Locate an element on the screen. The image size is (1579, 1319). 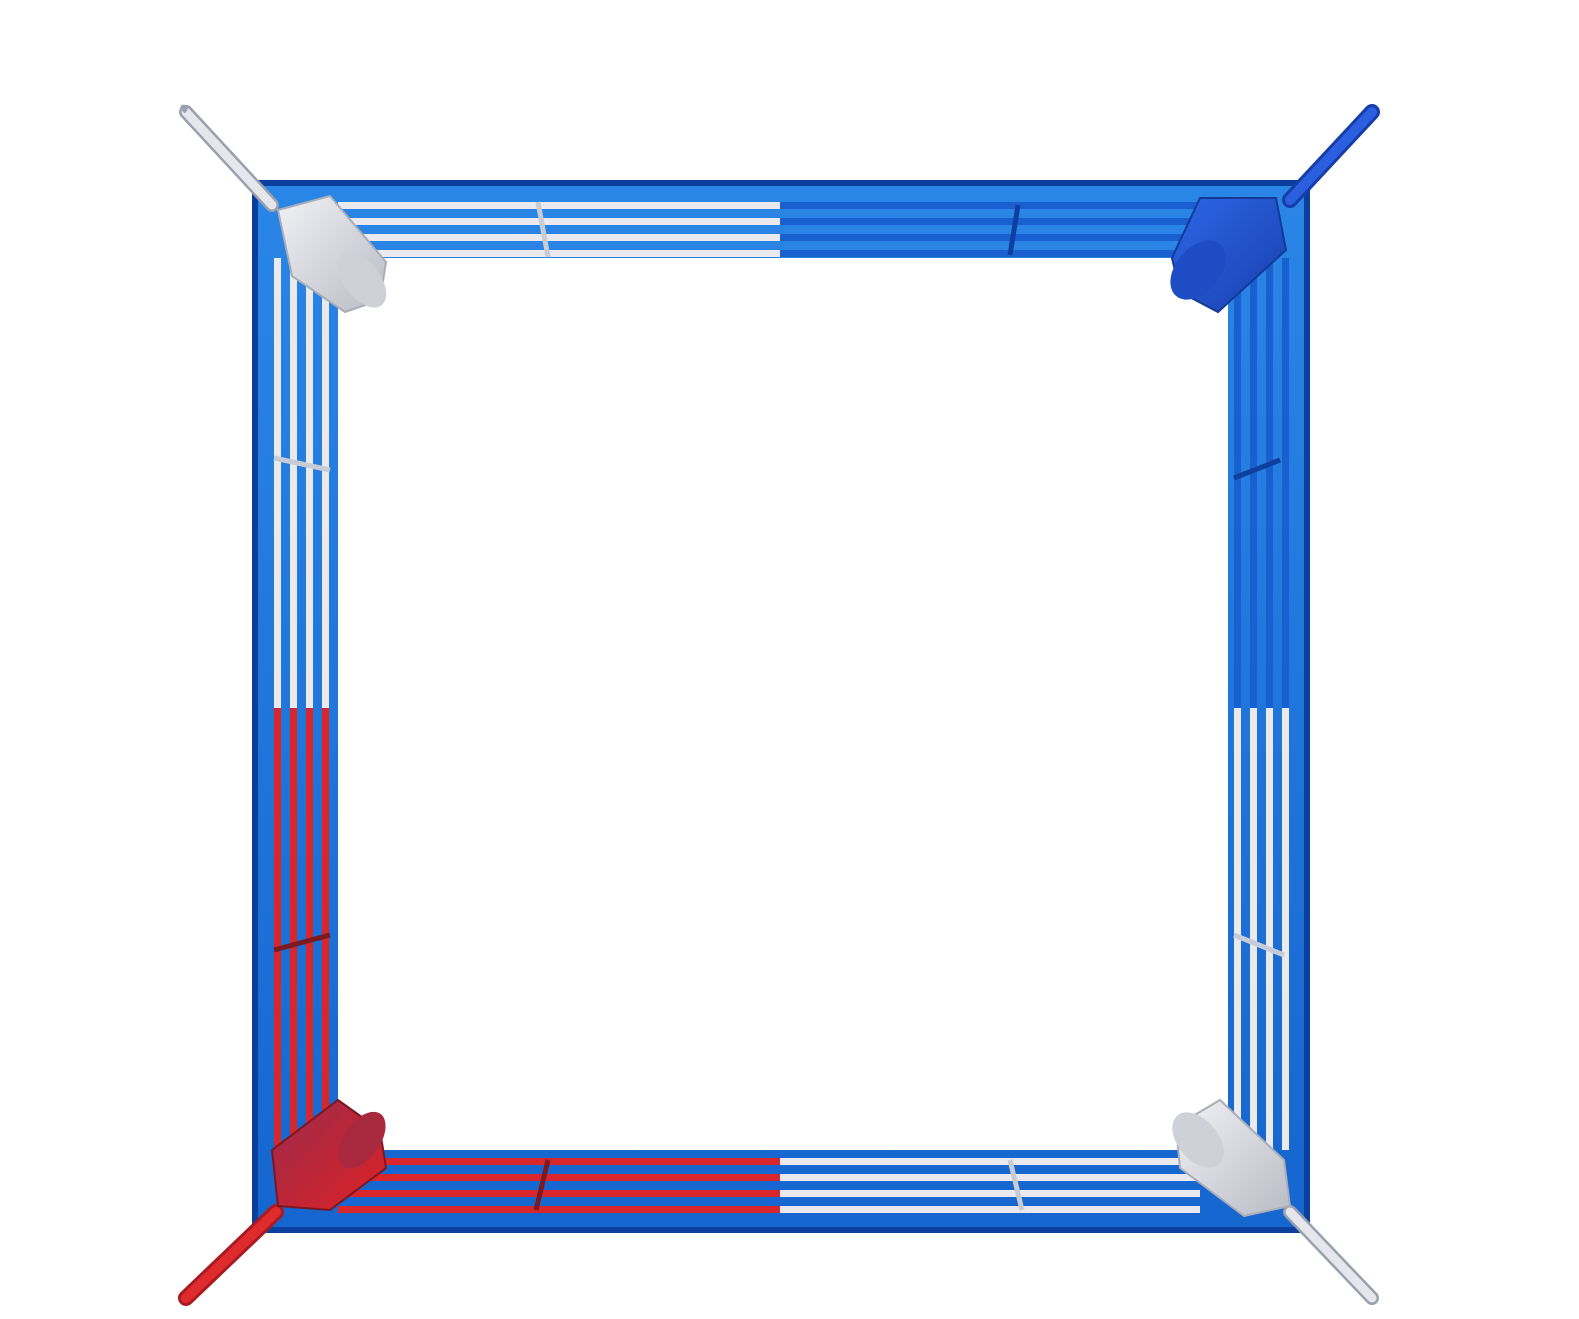
corner-pad-red-bottom-left is located at coordinates (329, 1155).